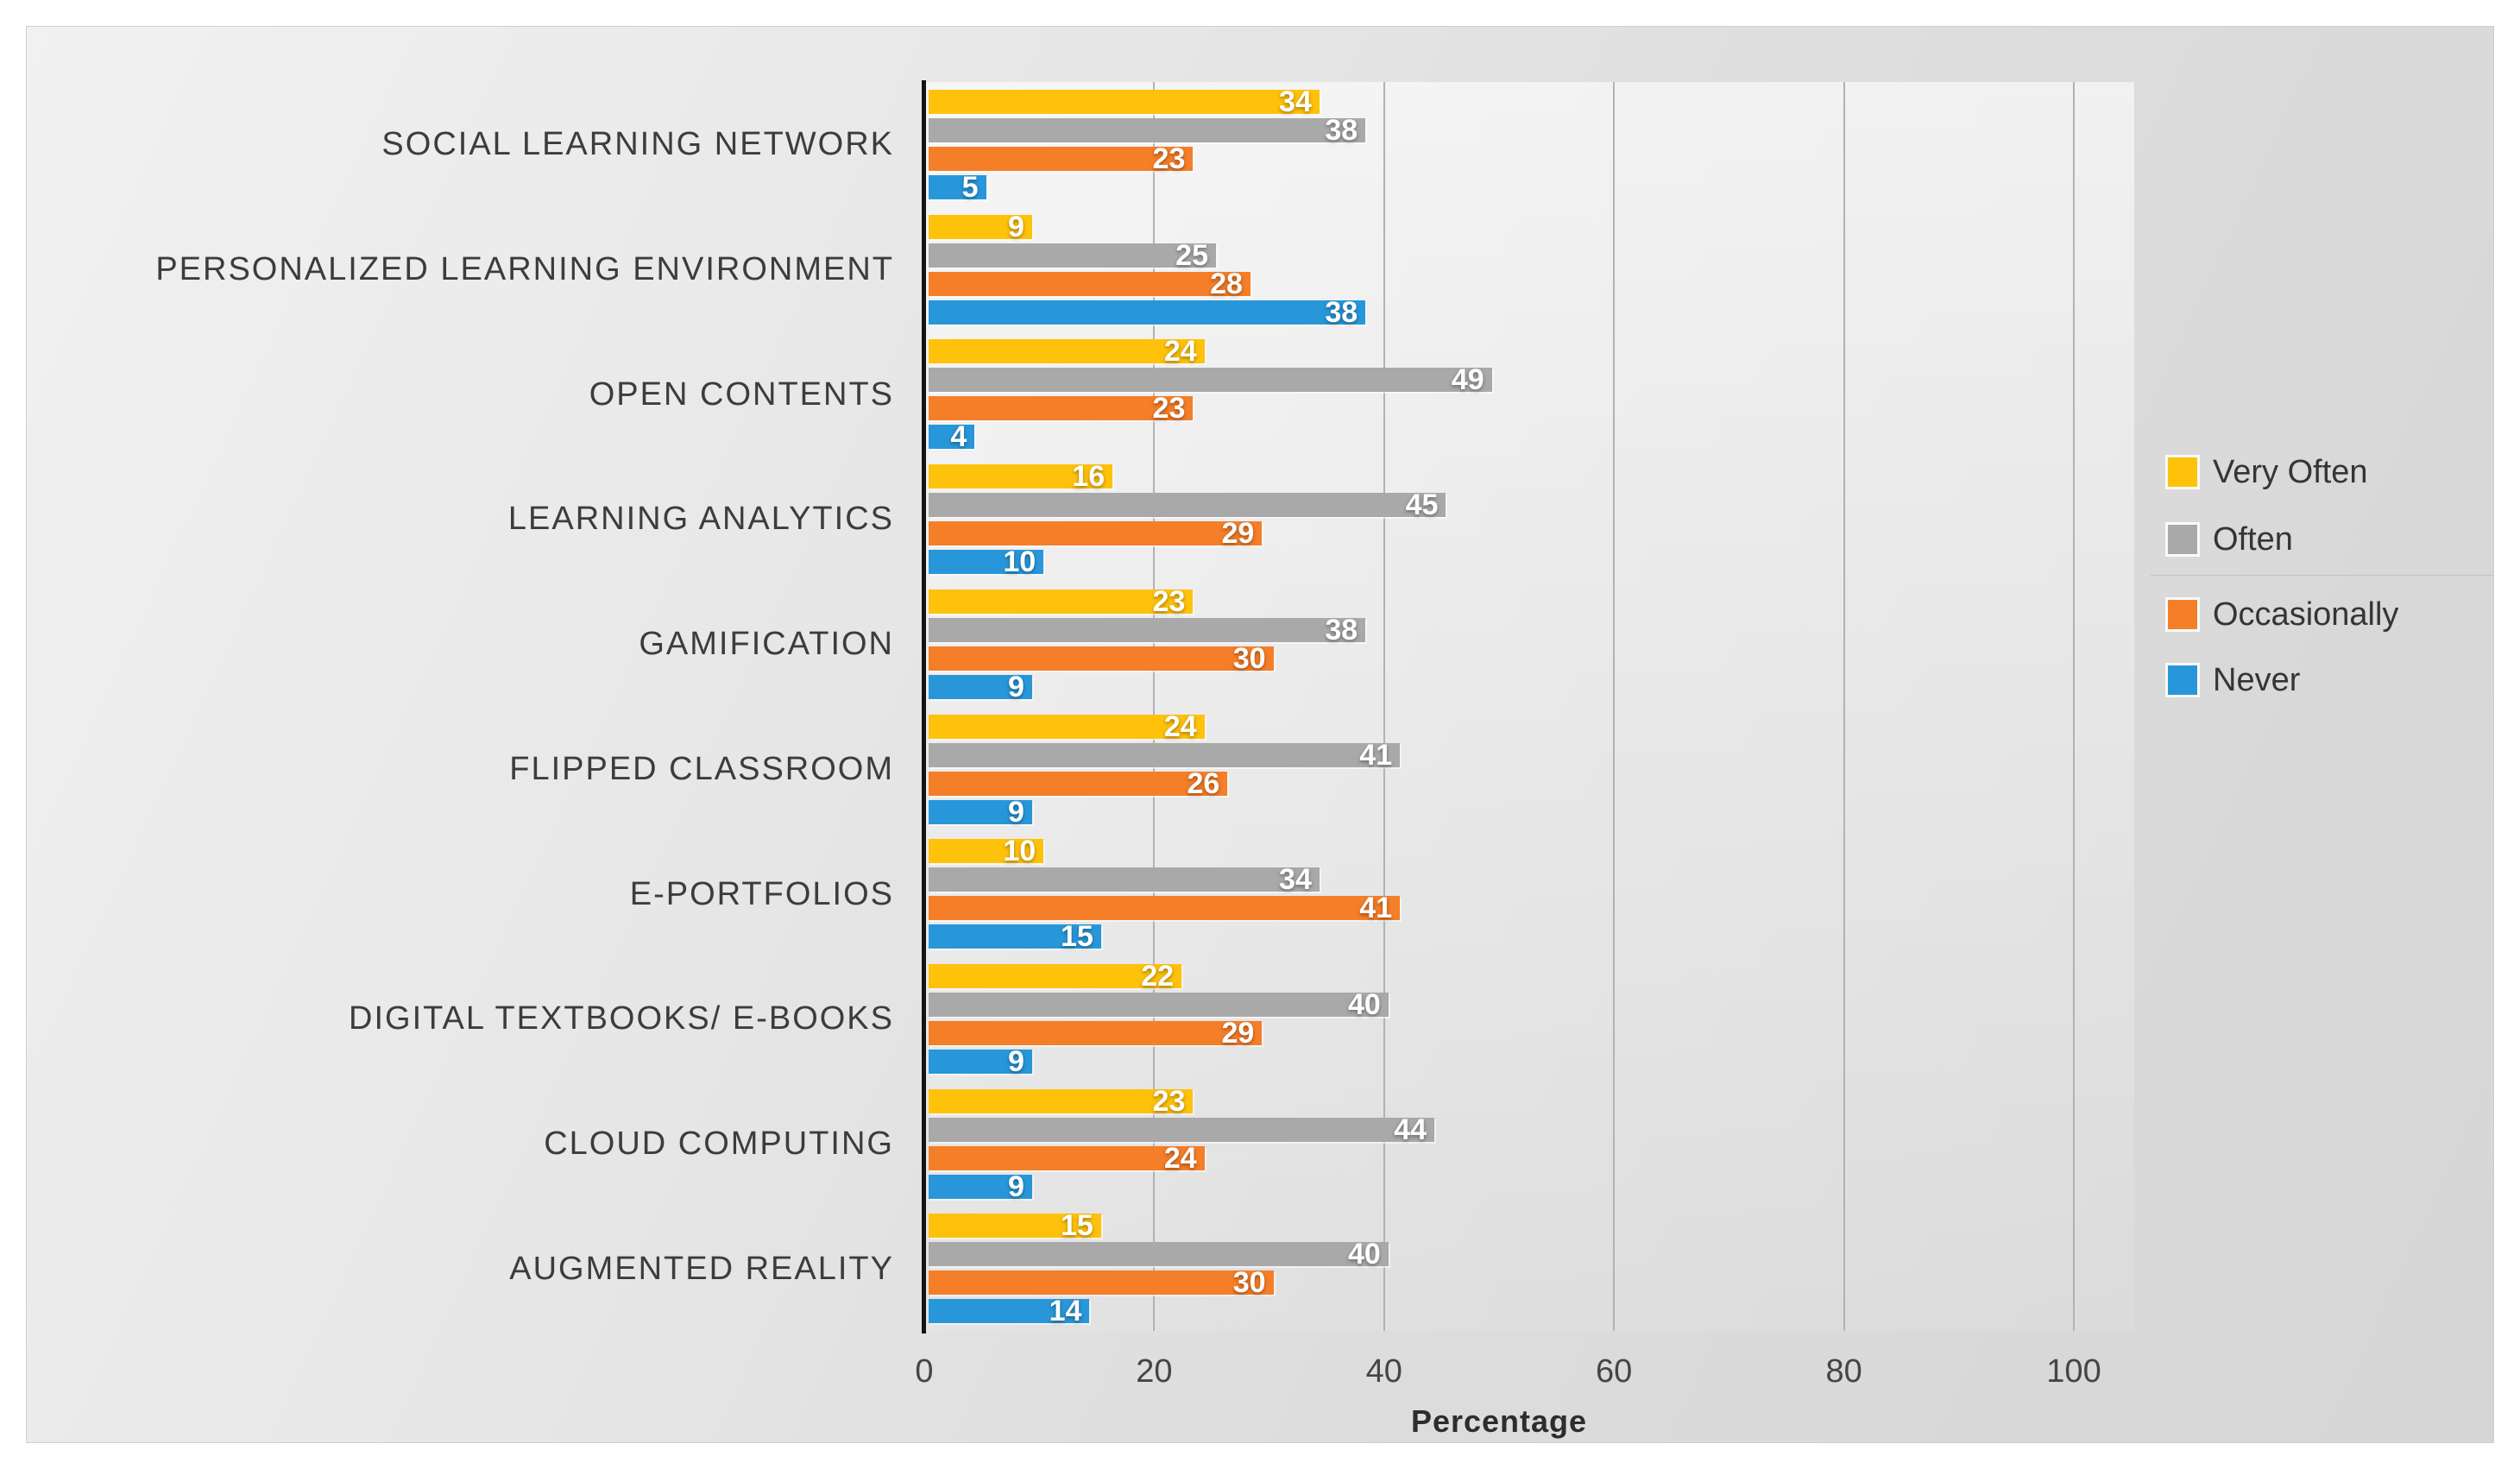 This screenshot has width=2520, height=1469. I want to click on bar-never: 4, so click(952, 437).